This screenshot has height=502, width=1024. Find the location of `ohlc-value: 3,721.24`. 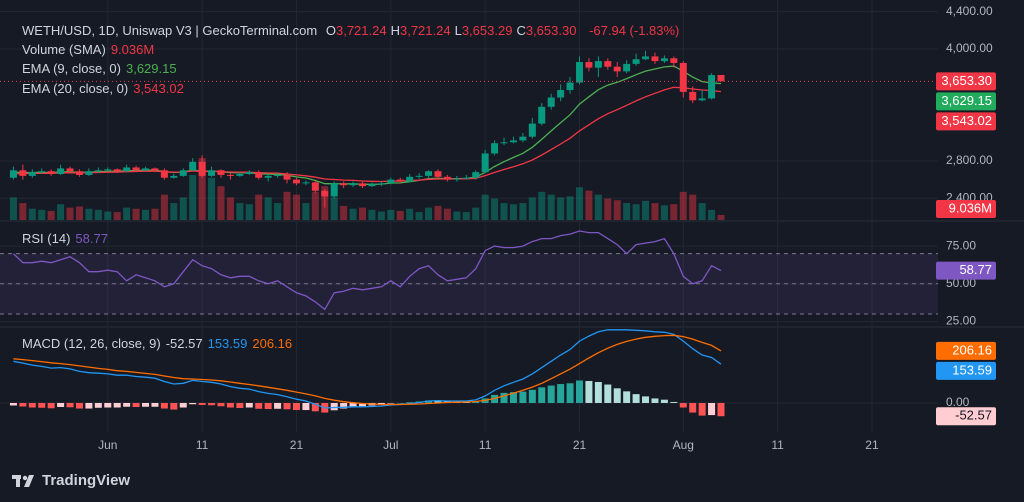

ohlc-value: 3,721.24 is located at coordinates (425, 30).